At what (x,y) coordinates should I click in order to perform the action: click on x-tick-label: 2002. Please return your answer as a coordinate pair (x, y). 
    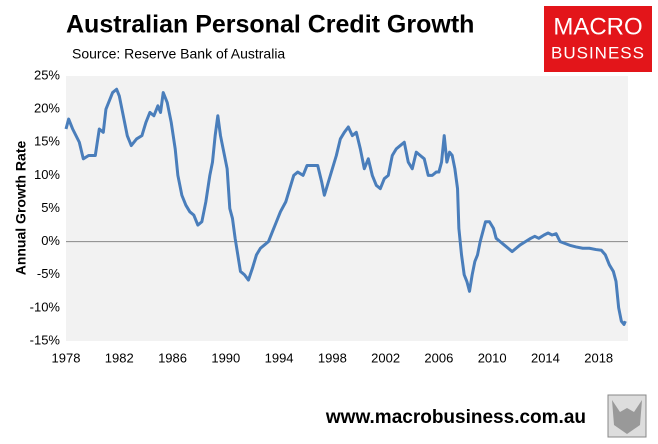
    Looking at the image, I should click on (385, 357).